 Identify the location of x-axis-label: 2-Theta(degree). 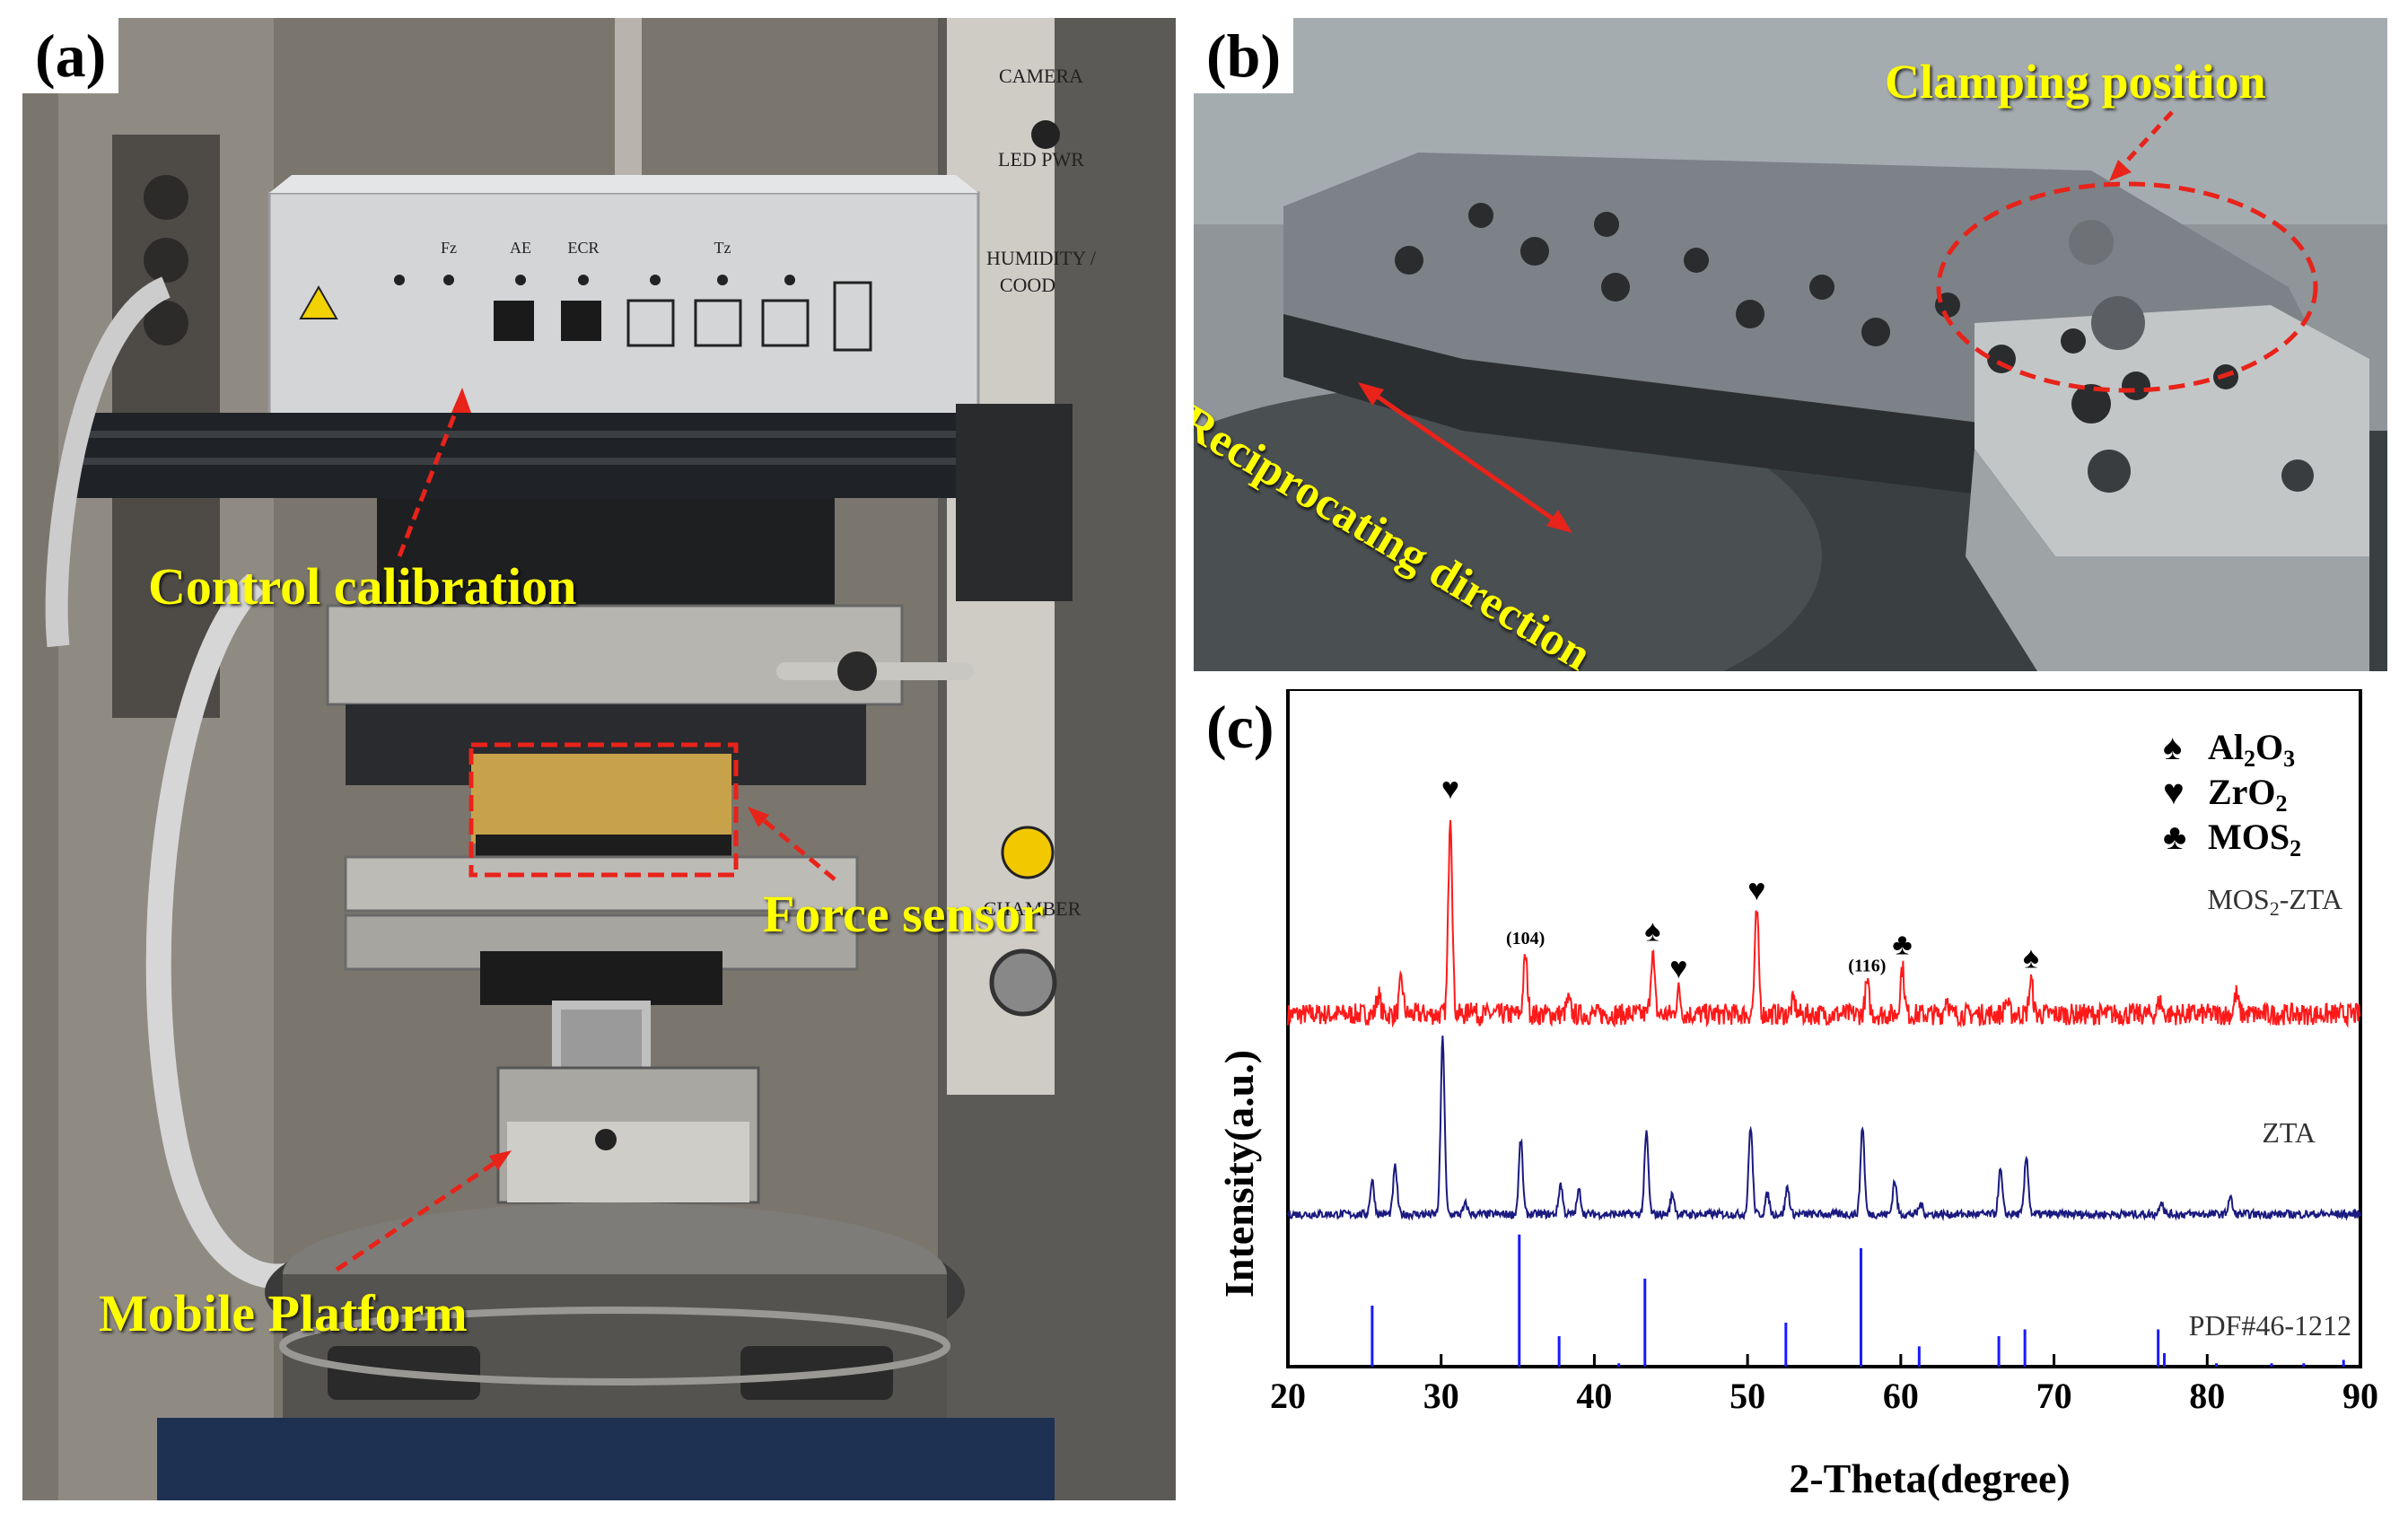
(1930, 1478).